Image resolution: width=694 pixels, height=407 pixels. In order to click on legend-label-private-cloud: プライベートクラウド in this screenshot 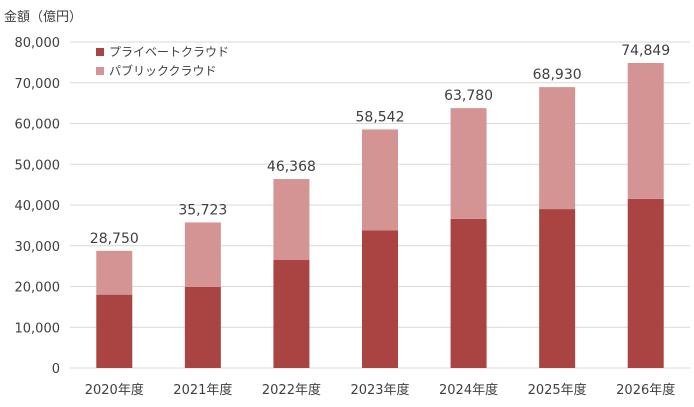, I will do `click(169, 52)`.